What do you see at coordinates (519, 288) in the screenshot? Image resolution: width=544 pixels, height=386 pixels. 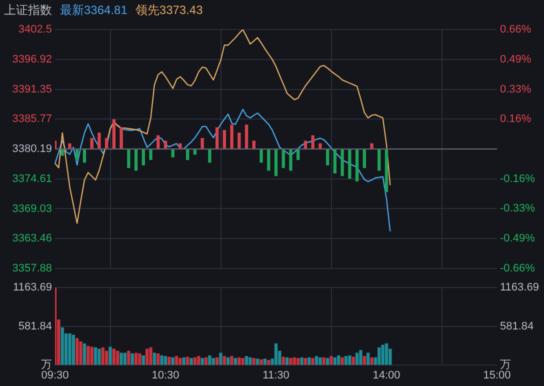 I see `y2-tick-label: 1163.69` at bounding box center [519, 288].